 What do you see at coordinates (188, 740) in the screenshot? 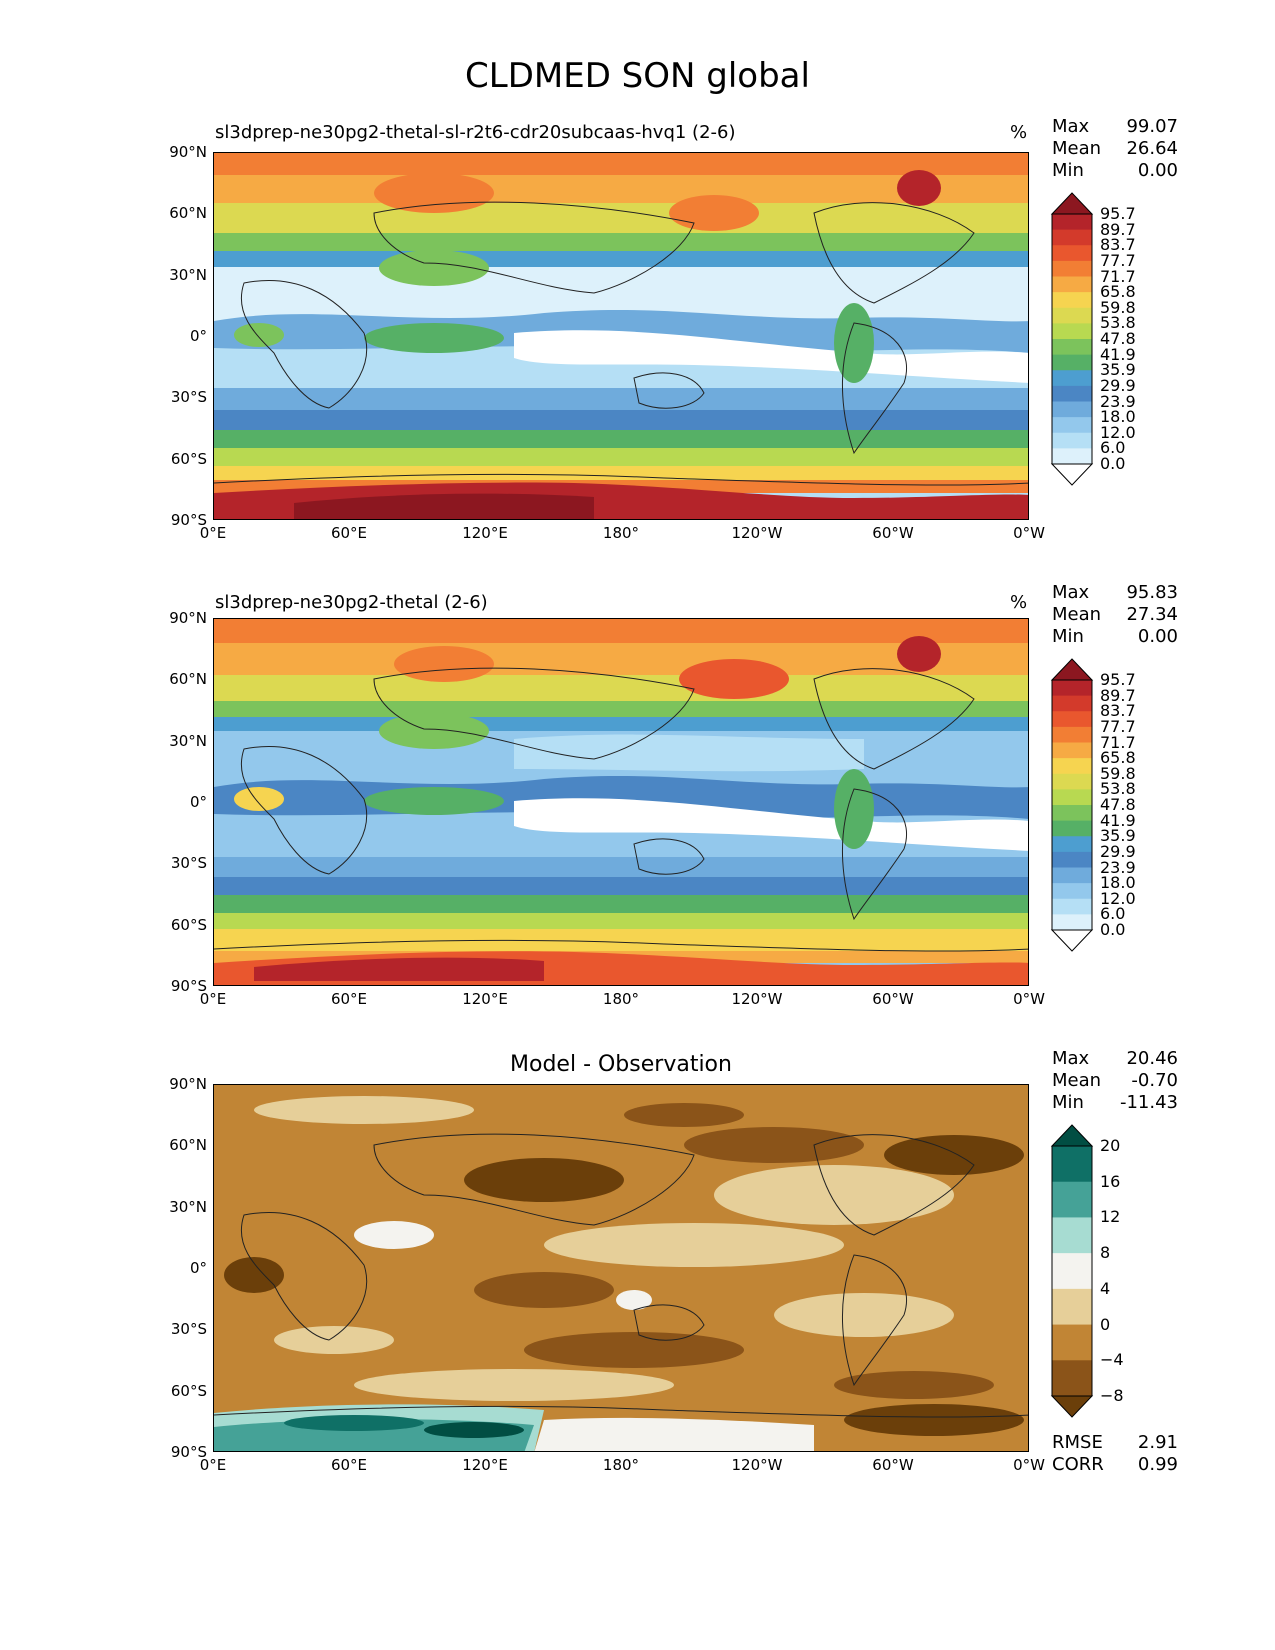
I see `lat-tick-label: 30°N` at bounding box center [188, 740].